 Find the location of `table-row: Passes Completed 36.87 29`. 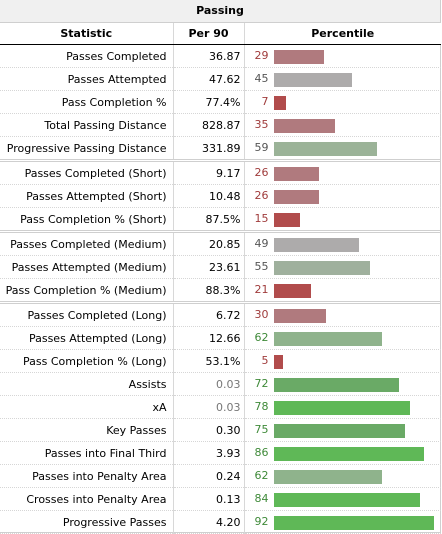

table-row: Passes Completed 36.87 29 is located at coordinates (220, 56).